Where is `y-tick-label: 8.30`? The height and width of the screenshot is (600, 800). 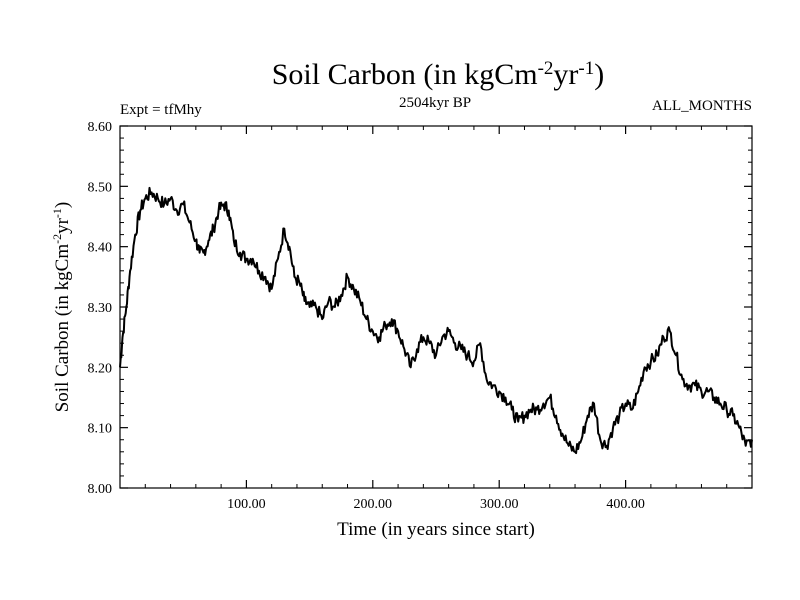
y-tick-label: 8.30 is located at coordinates (100, 308).